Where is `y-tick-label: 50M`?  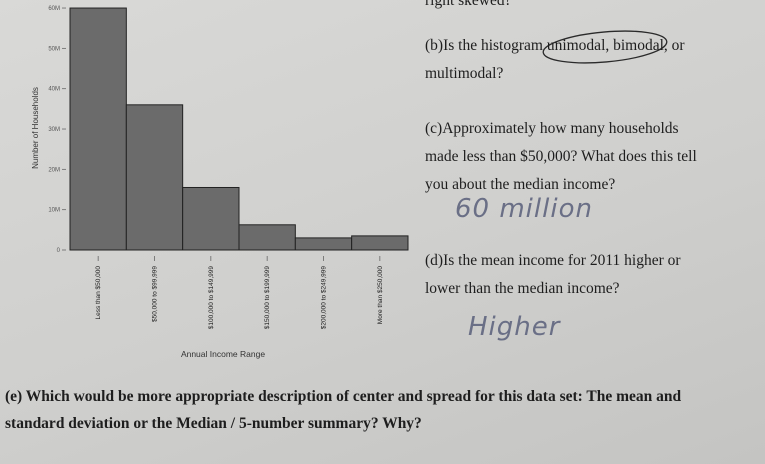 y-tick-label: 50M is located at coordinates (54, 49).